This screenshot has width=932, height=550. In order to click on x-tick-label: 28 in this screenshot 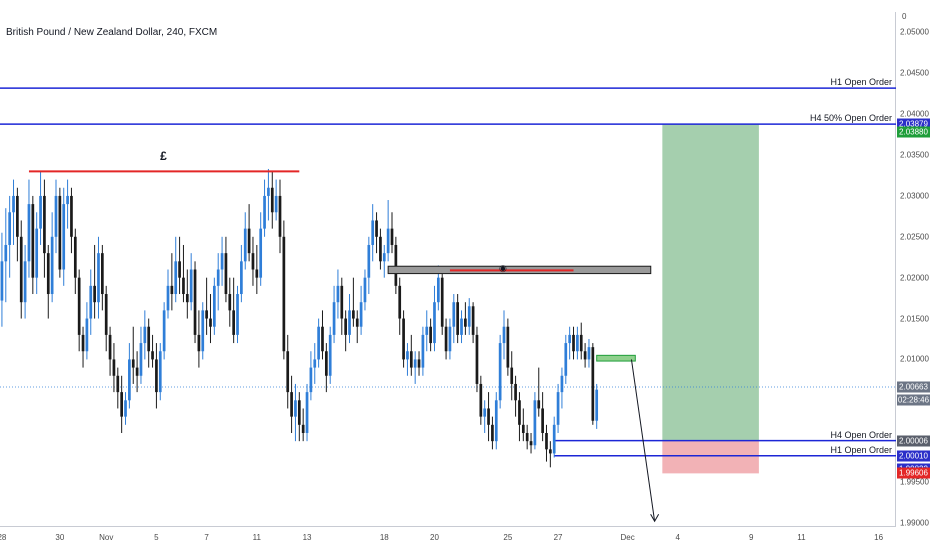, I will do `click(3, 537)`.